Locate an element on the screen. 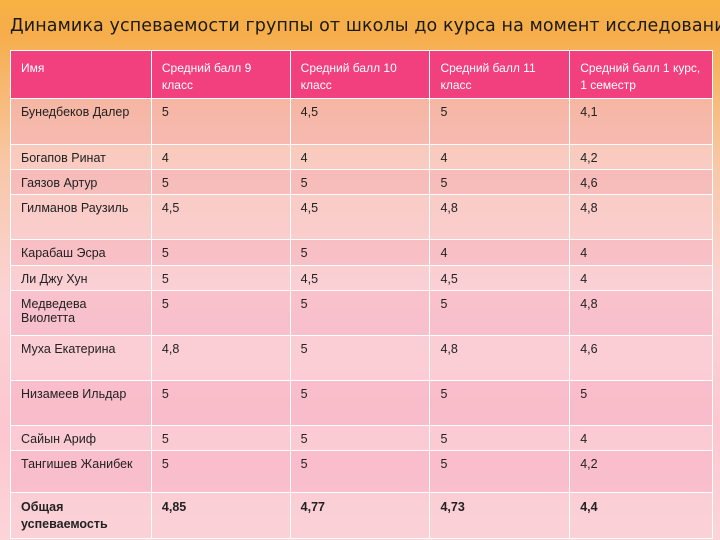  total-cell: 4,73 is located at coordinates (500, 515).